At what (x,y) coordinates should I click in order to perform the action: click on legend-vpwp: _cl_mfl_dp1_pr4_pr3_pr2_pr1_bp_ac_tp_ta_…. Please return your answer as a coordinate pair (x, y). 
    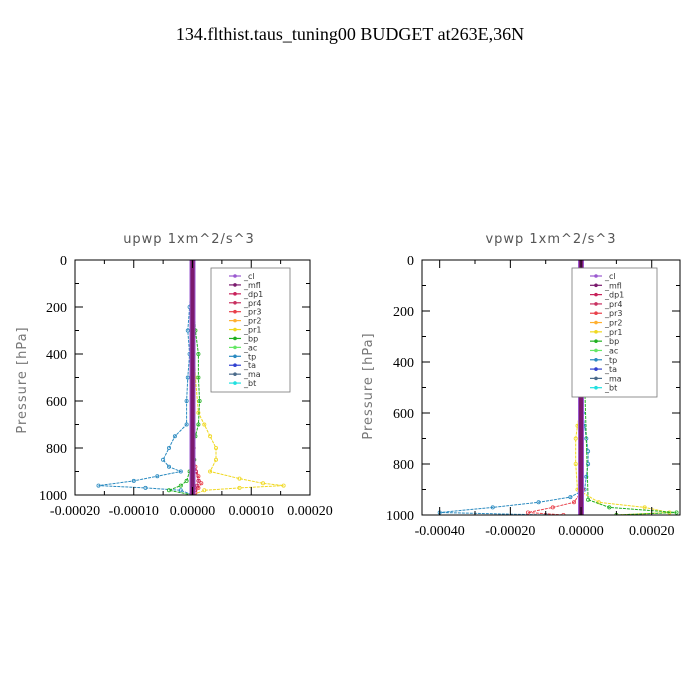
    Looking at the image, I should click on (614, 332).